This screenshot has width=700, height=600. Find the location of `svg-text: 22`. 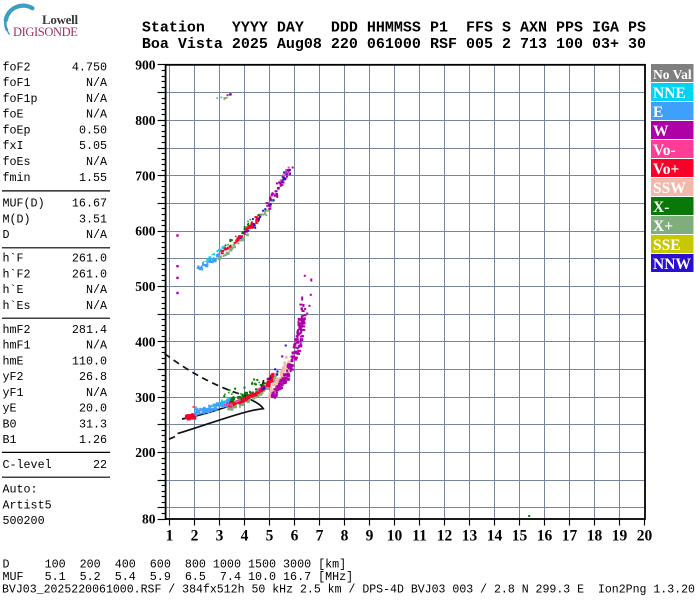

svg-text: 22 is located at coordinates (100, 465).